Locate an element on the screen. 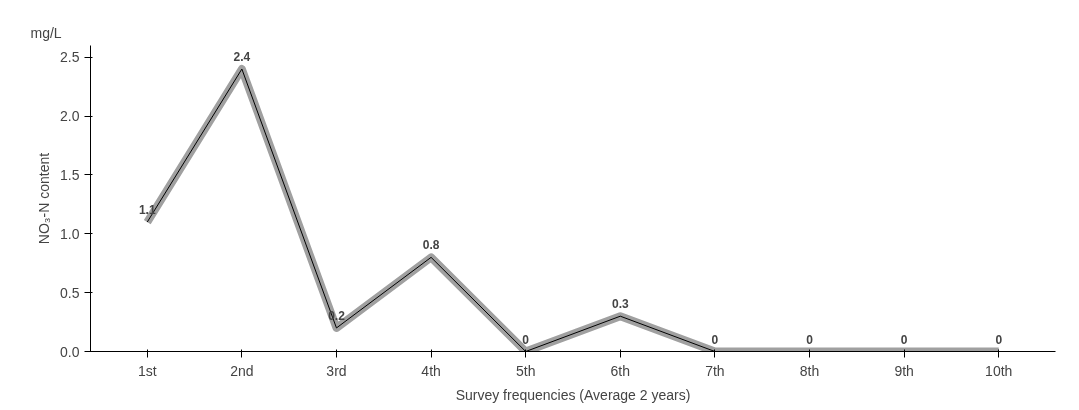 This screenshot has height=410, width=1079. y-tick-label: 2.5 is located at coordinates (70, 57).